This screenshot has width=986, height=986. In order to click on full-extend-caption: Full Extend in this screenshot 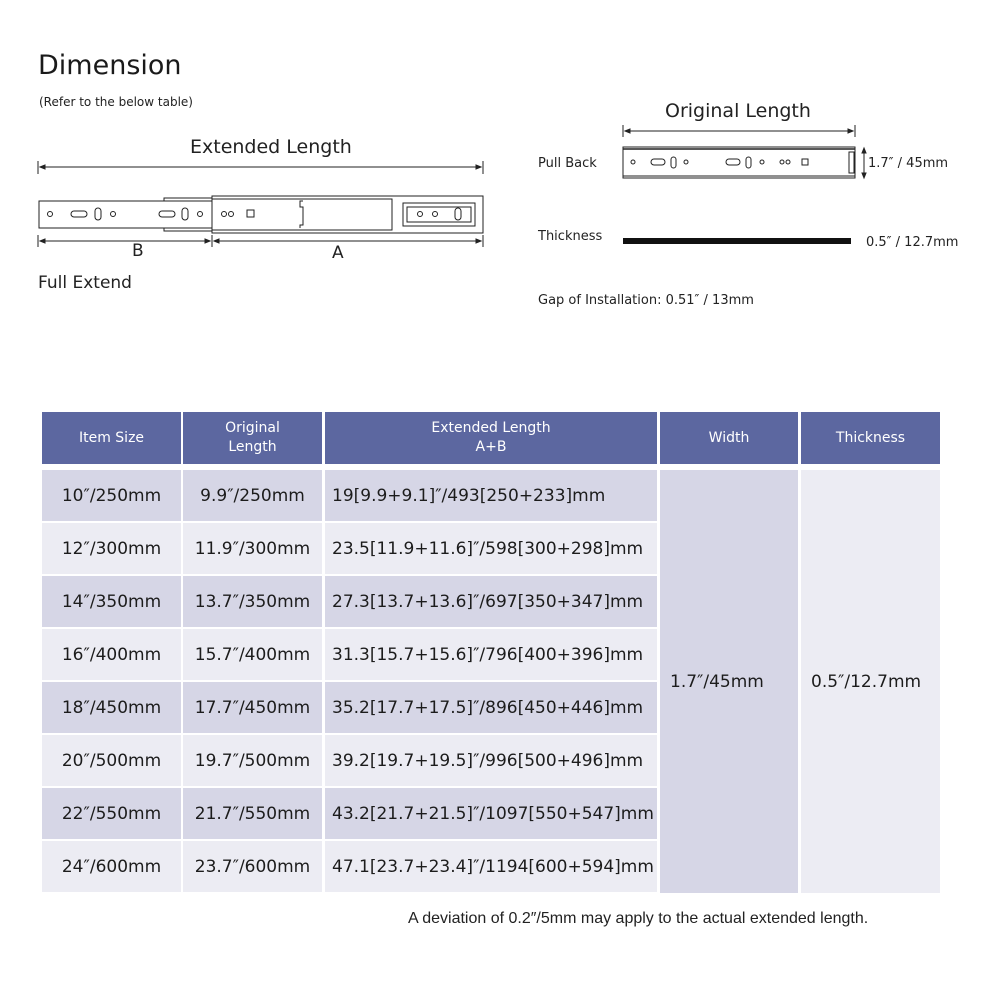, I will do `click(85, 283)`.